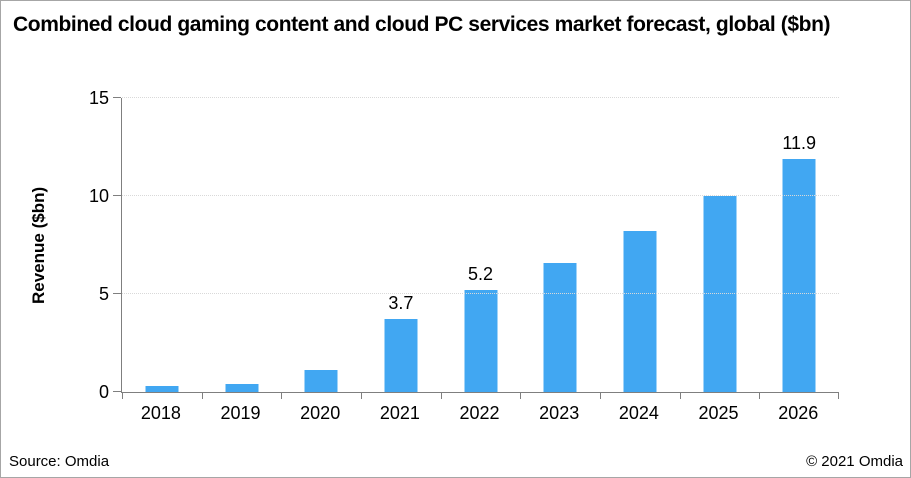 The height and width of the screenshot is (478, 911). Describe the element at coordinates (401, 245) in the screenshot. I see `bar-cell-2021: 3.7` at that location.